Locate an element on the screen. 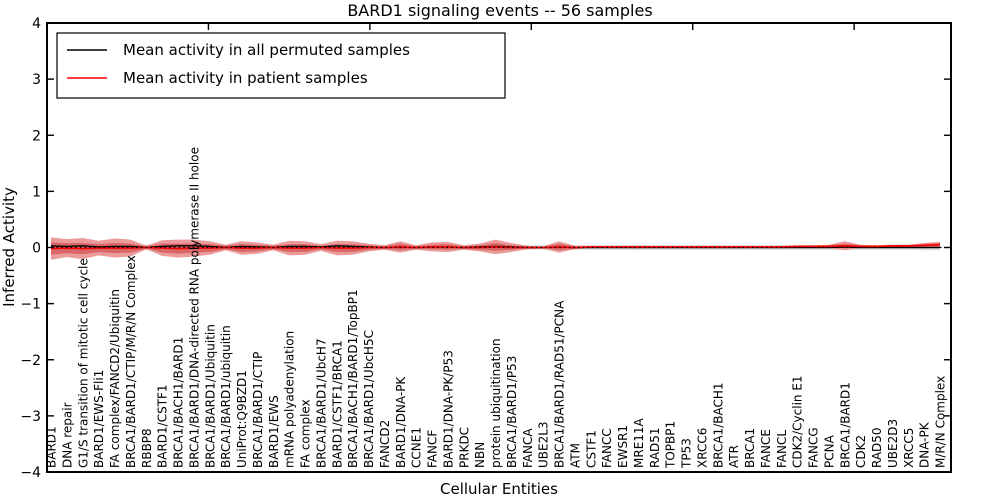 This screenshot has width=1000, height=504. x-tick-label: BRCA1/BARD1/UbcH7 is located at coordinates (321, 403).